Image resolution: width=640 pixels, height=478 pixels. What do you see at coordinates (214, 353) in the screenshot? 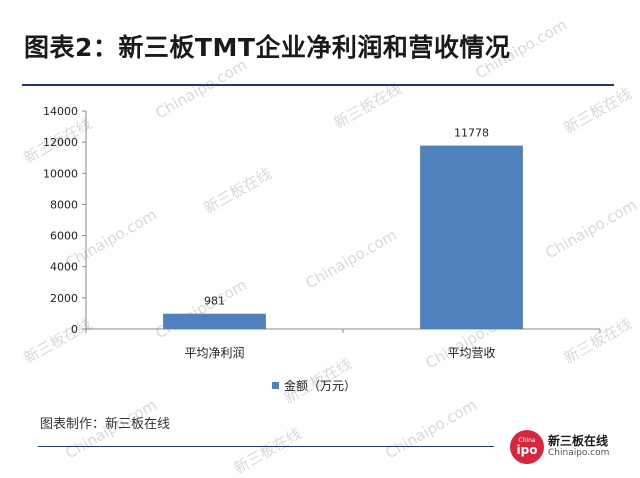
I see `x-tick-label: 平均净利润` at bounding box center [214, 353].